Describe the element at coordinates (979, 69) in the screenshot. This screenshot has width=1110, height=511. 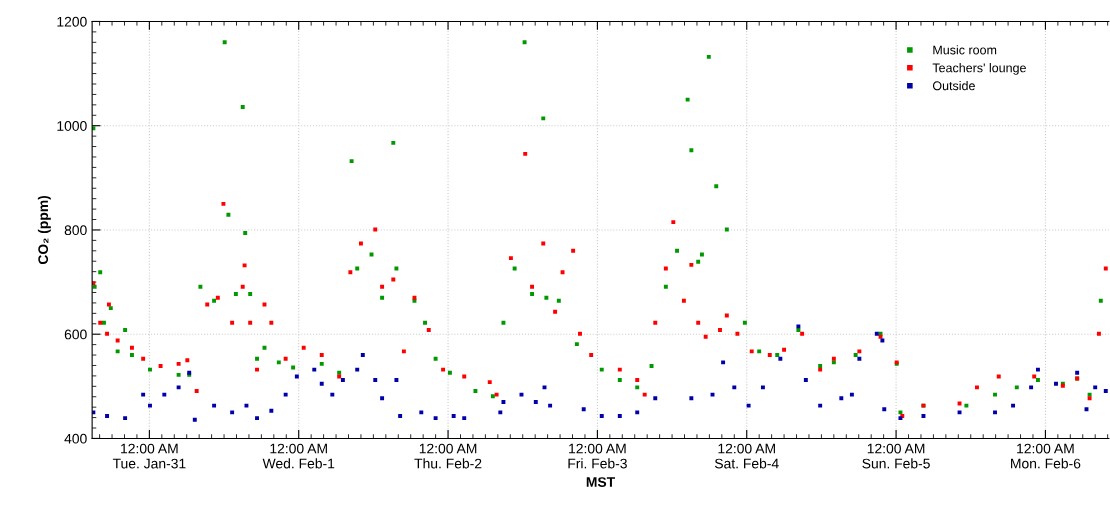
I see `legend-label: Teachers' lounge` at that location.